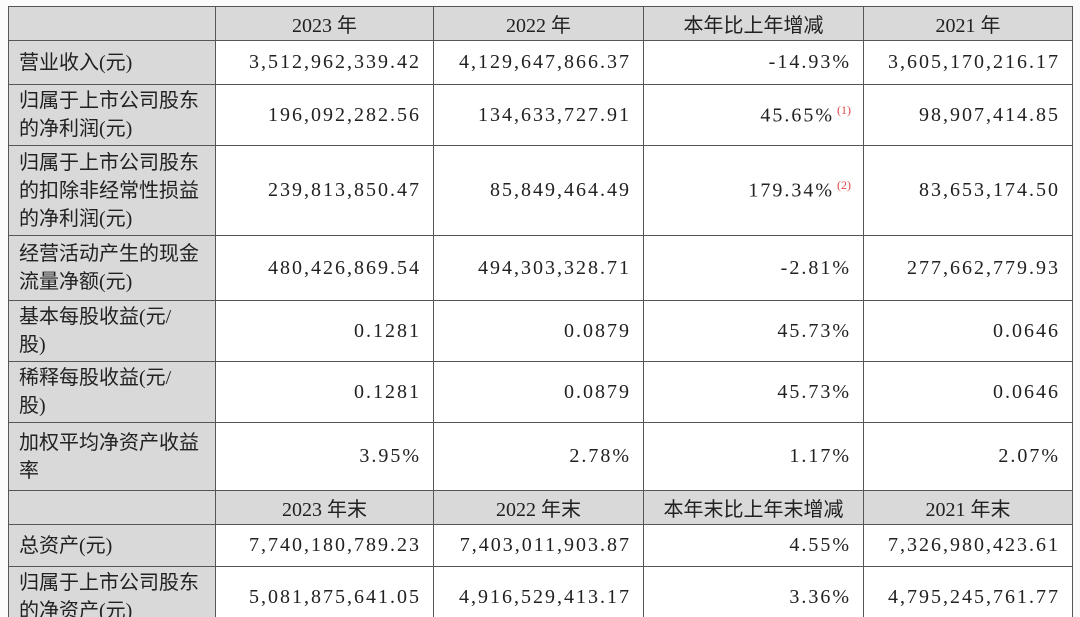 The width and height of the screenshot is (1080, 617). What do you see at coordinates (968, 115) in the screenshot?
I see `value-2021: 98,907,414.85` at bounding box center [968, 115].